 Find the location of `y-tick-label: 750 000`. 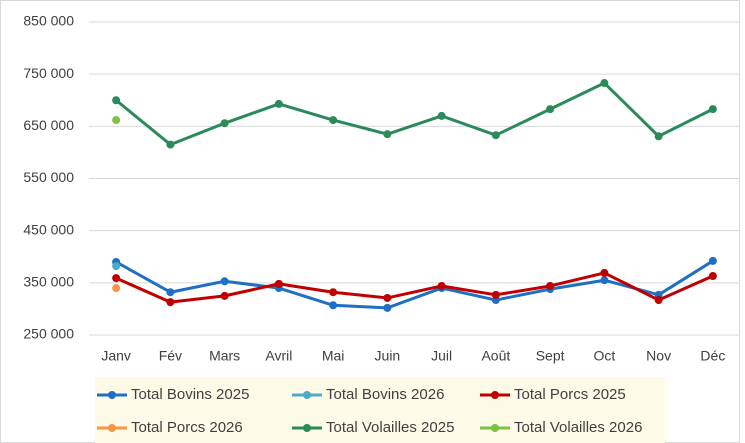

y-tick-label: 750 000 is located at coordinates (48, 73).